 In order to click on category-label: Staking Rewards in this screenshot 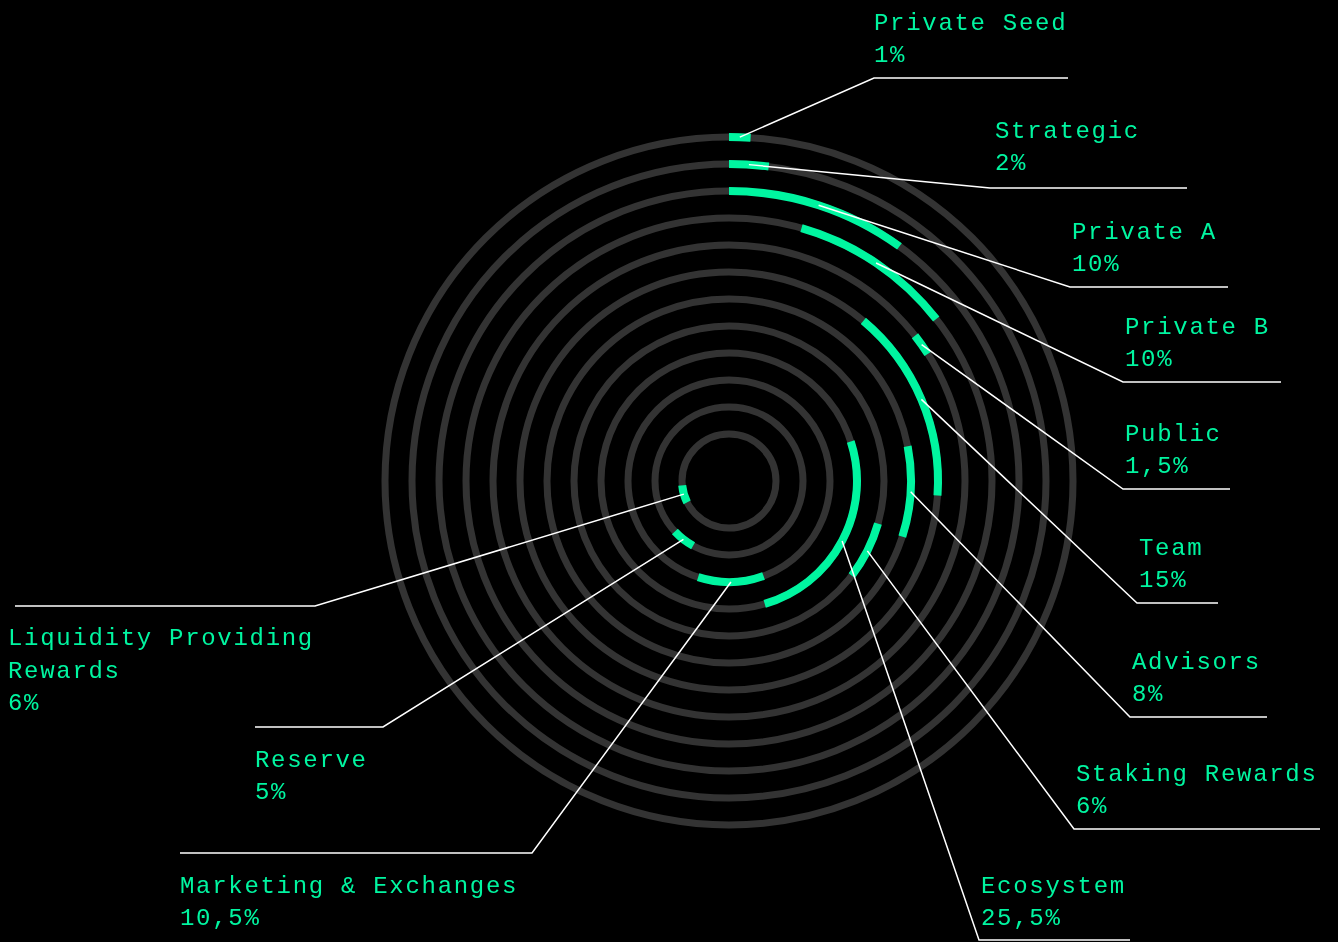, I will do `click(1197, 774)`.